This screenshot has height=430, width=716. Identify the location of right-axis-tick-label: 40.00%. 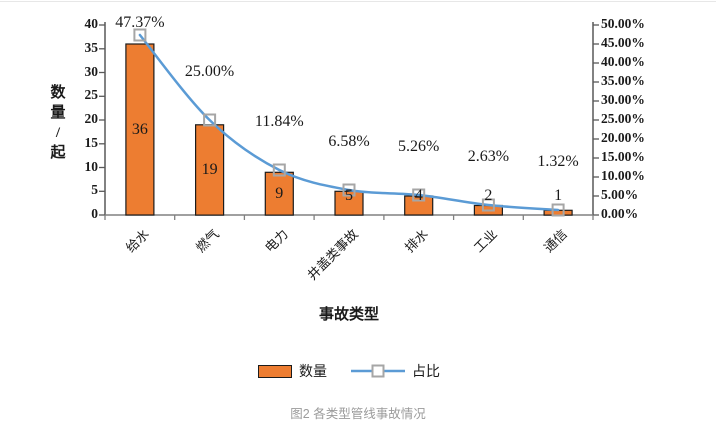
(623, 61).